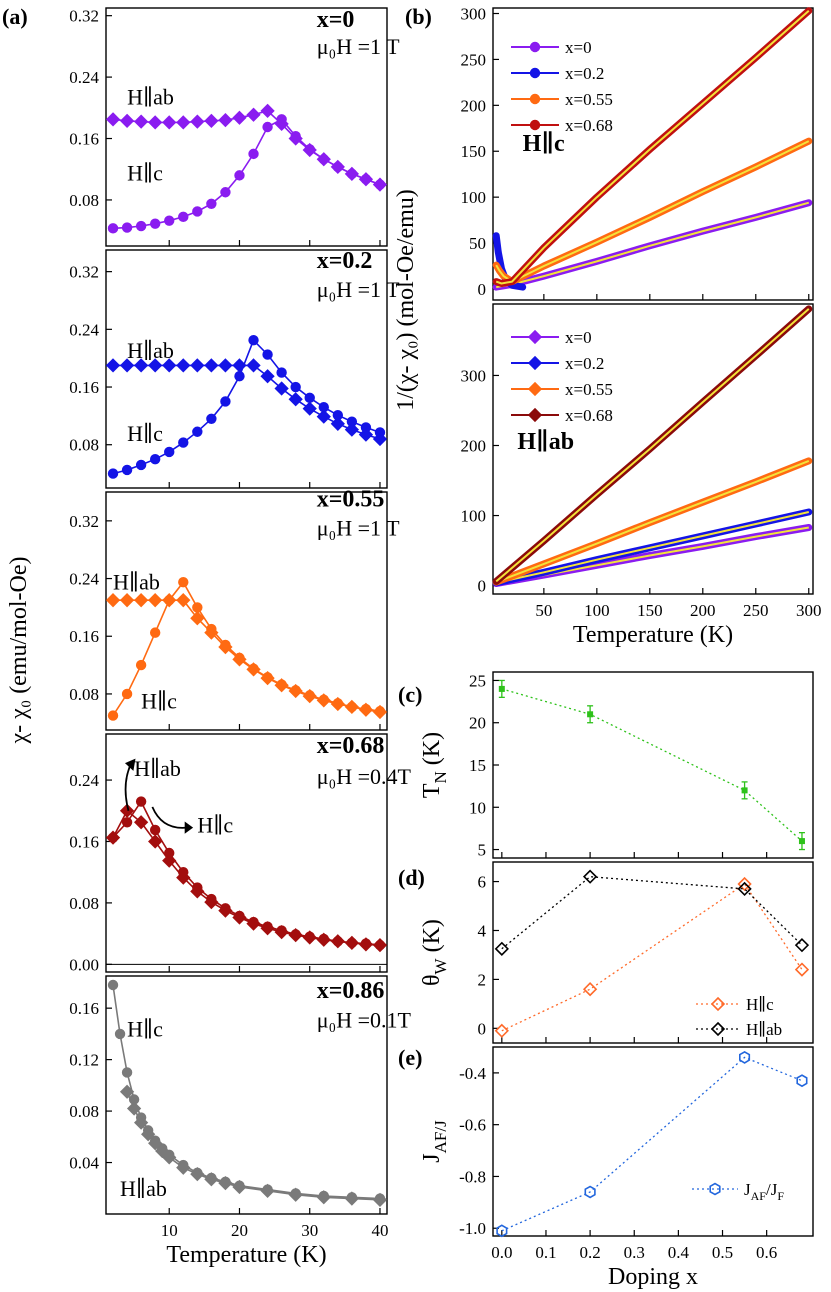 The width and height of the screenshot is (831, 1292). What do you see at coordinates (84, 139) in the screenshot?
I see `y-tick-label-a1: 0.16` at bounding box center [84, 139].